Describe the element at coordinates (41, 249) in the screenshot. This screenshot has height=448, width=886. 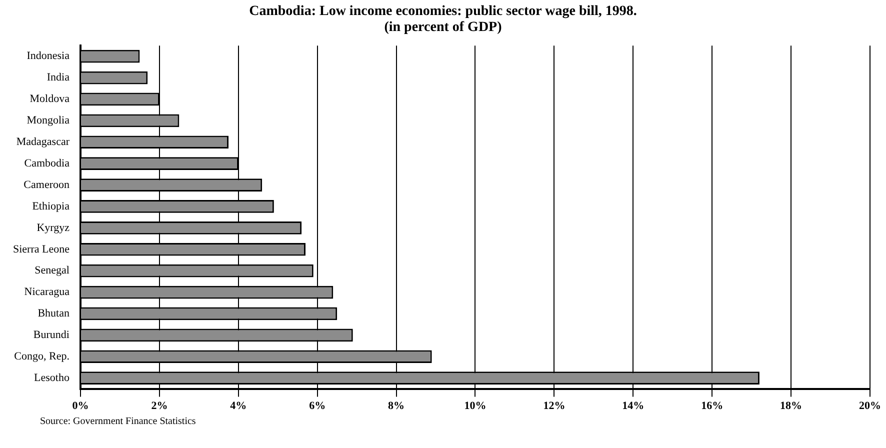
I see `y-tick-label: Sierra Leone` at that location.